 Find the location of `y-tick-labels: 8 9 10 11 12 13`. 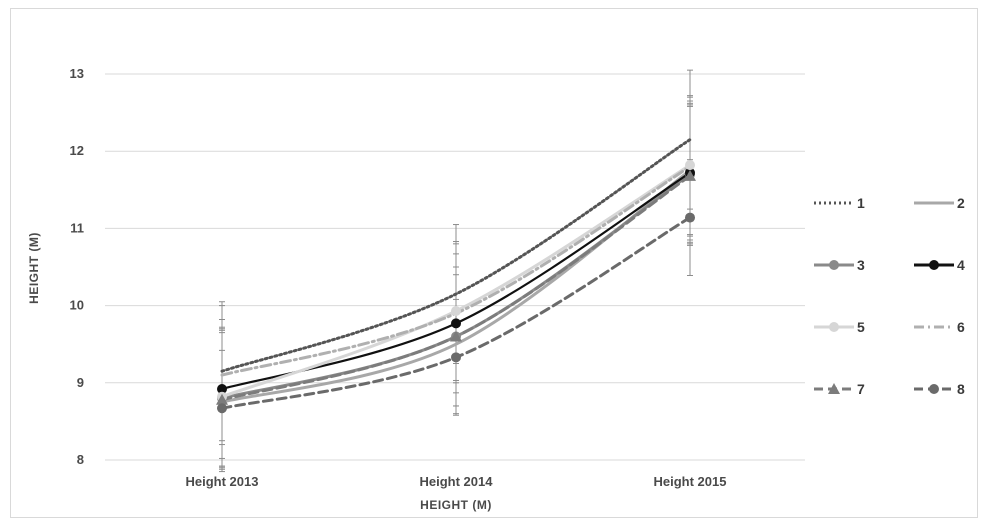

y-tick-labels: 8 9 10 11 12 13 is located at coordinates (77, 266).